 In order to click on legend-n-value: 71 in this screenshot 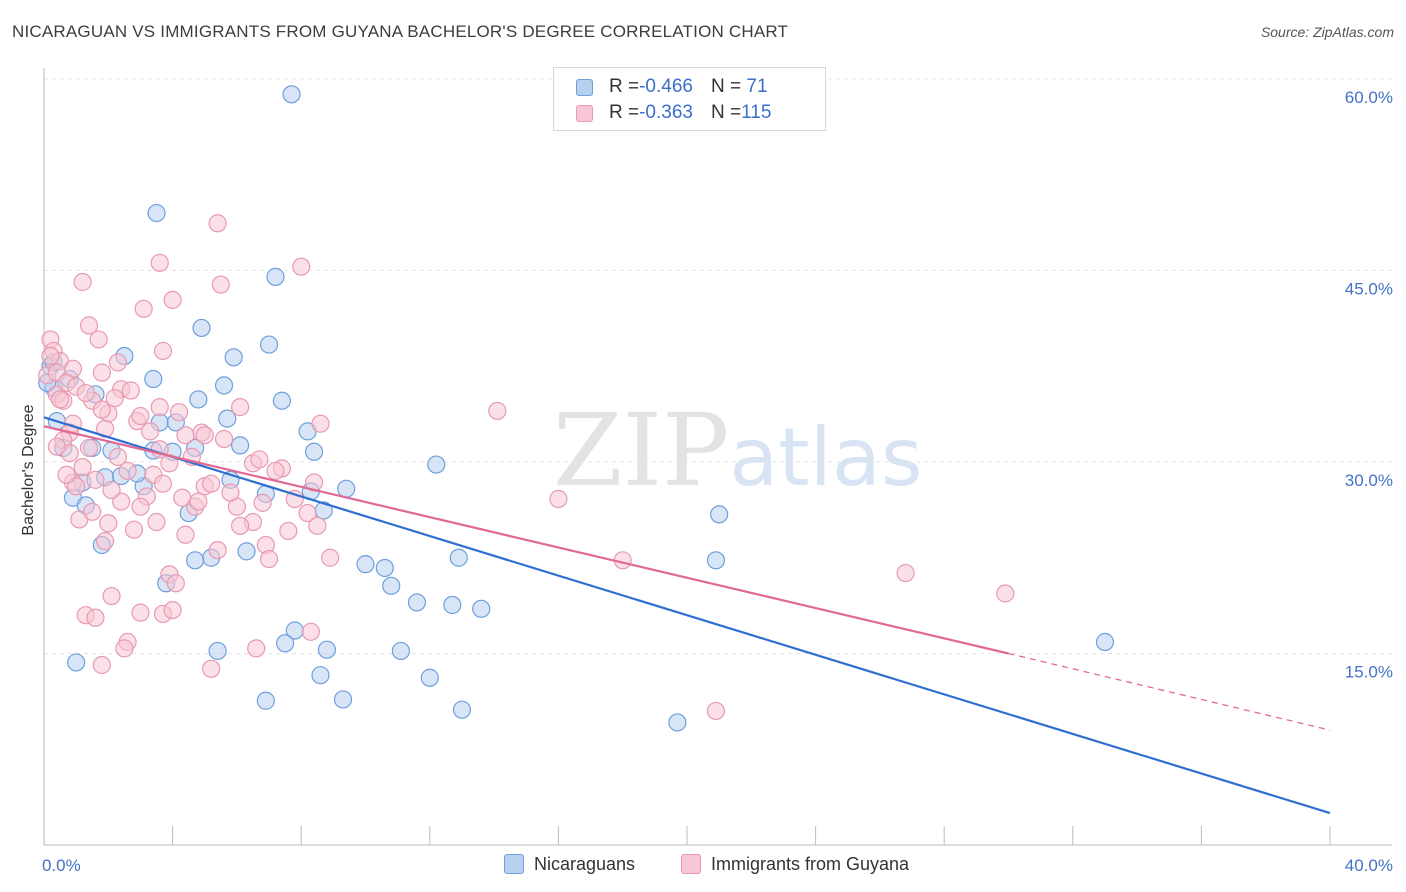, I will do `click(754, 86)`.